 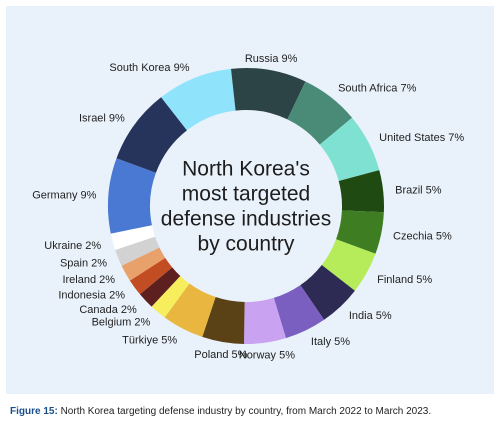 I want to click on chart-title-line: North Korea's, so click(x=246, y=169).